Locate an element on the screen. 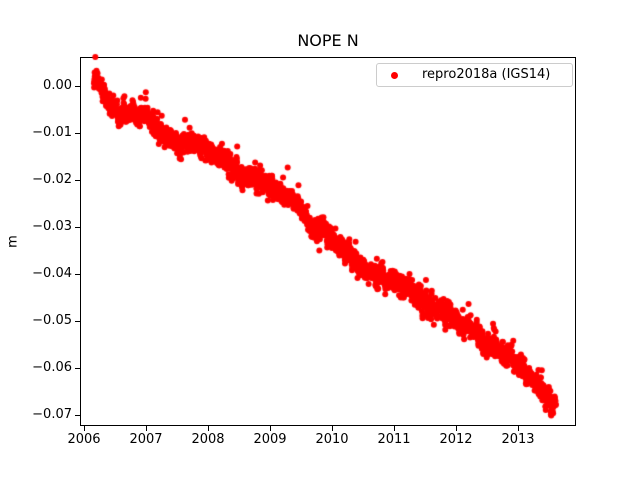  x-tick-label: 2007 is located at coordinates (146, 439).